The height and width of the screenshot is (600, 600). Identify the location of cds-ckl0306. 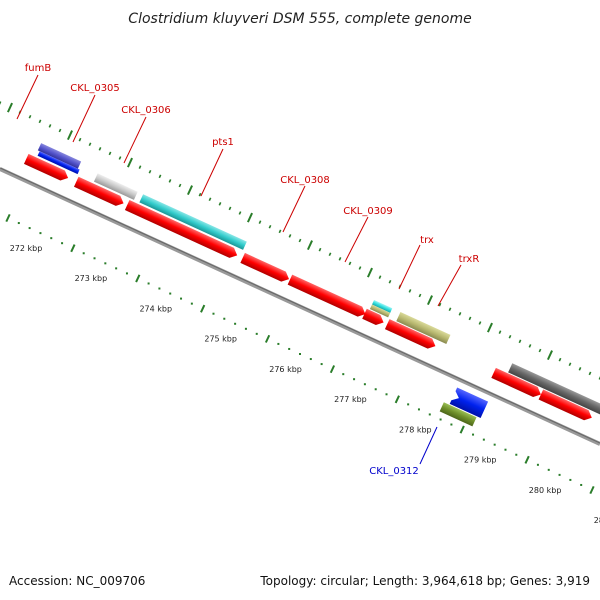
(99, 192).